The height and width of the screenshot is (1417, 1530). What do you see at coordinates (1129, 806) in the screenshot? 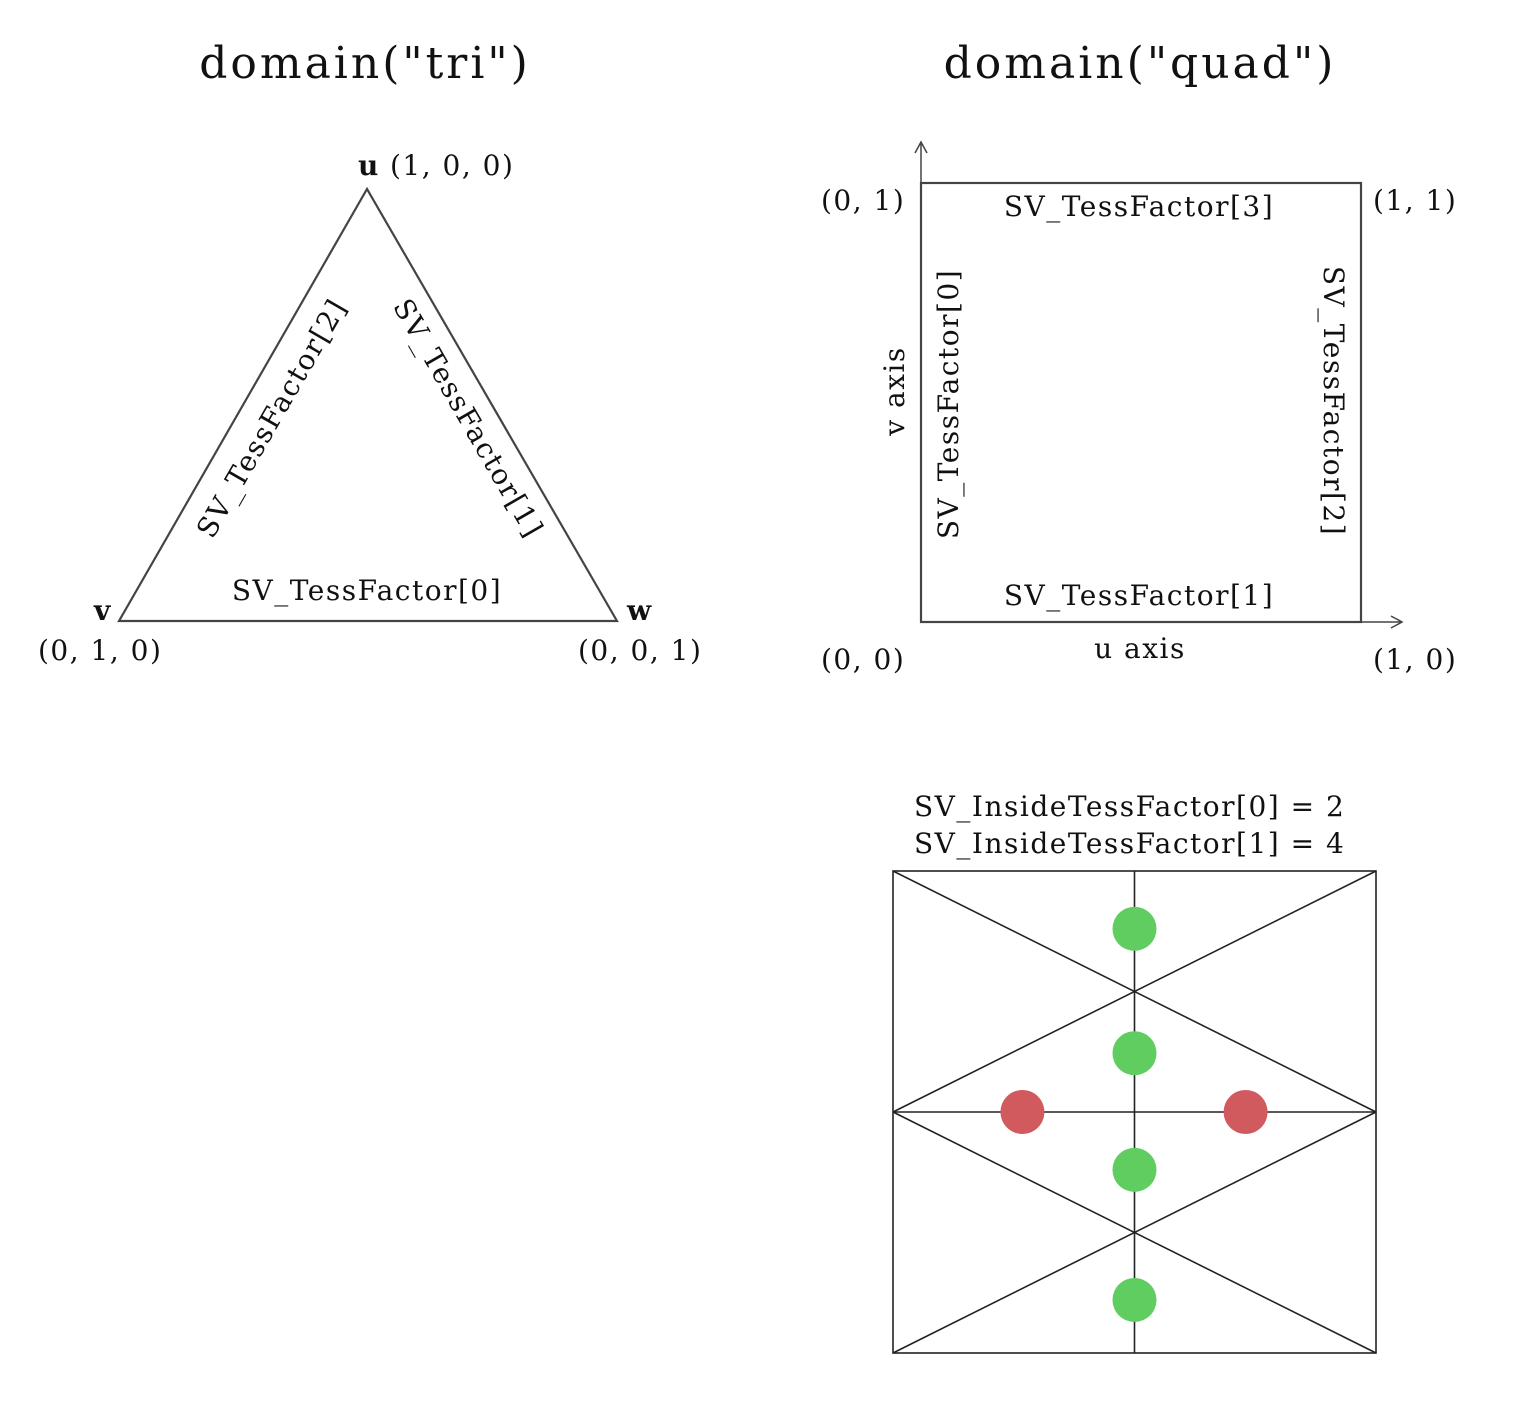
I see `inside-factor-0-label: SV_InsideTessFactor[0] = 2` at bounding box center [1129, 806].